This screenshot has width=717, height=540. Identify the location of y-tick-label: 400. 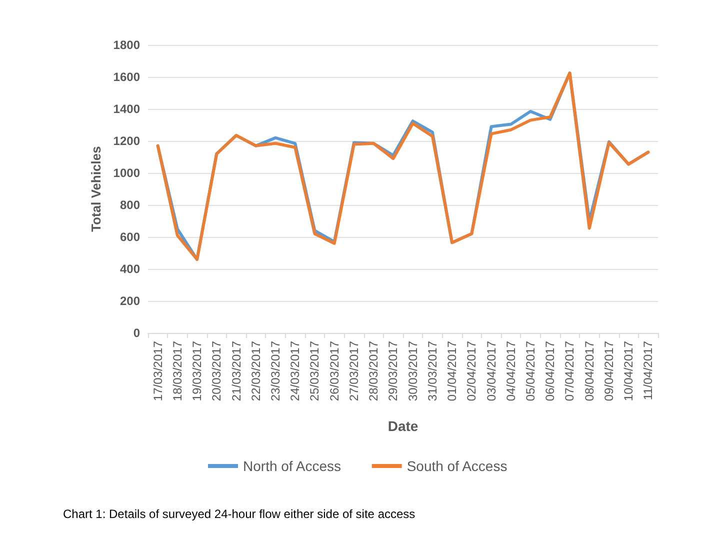
(130, 269).